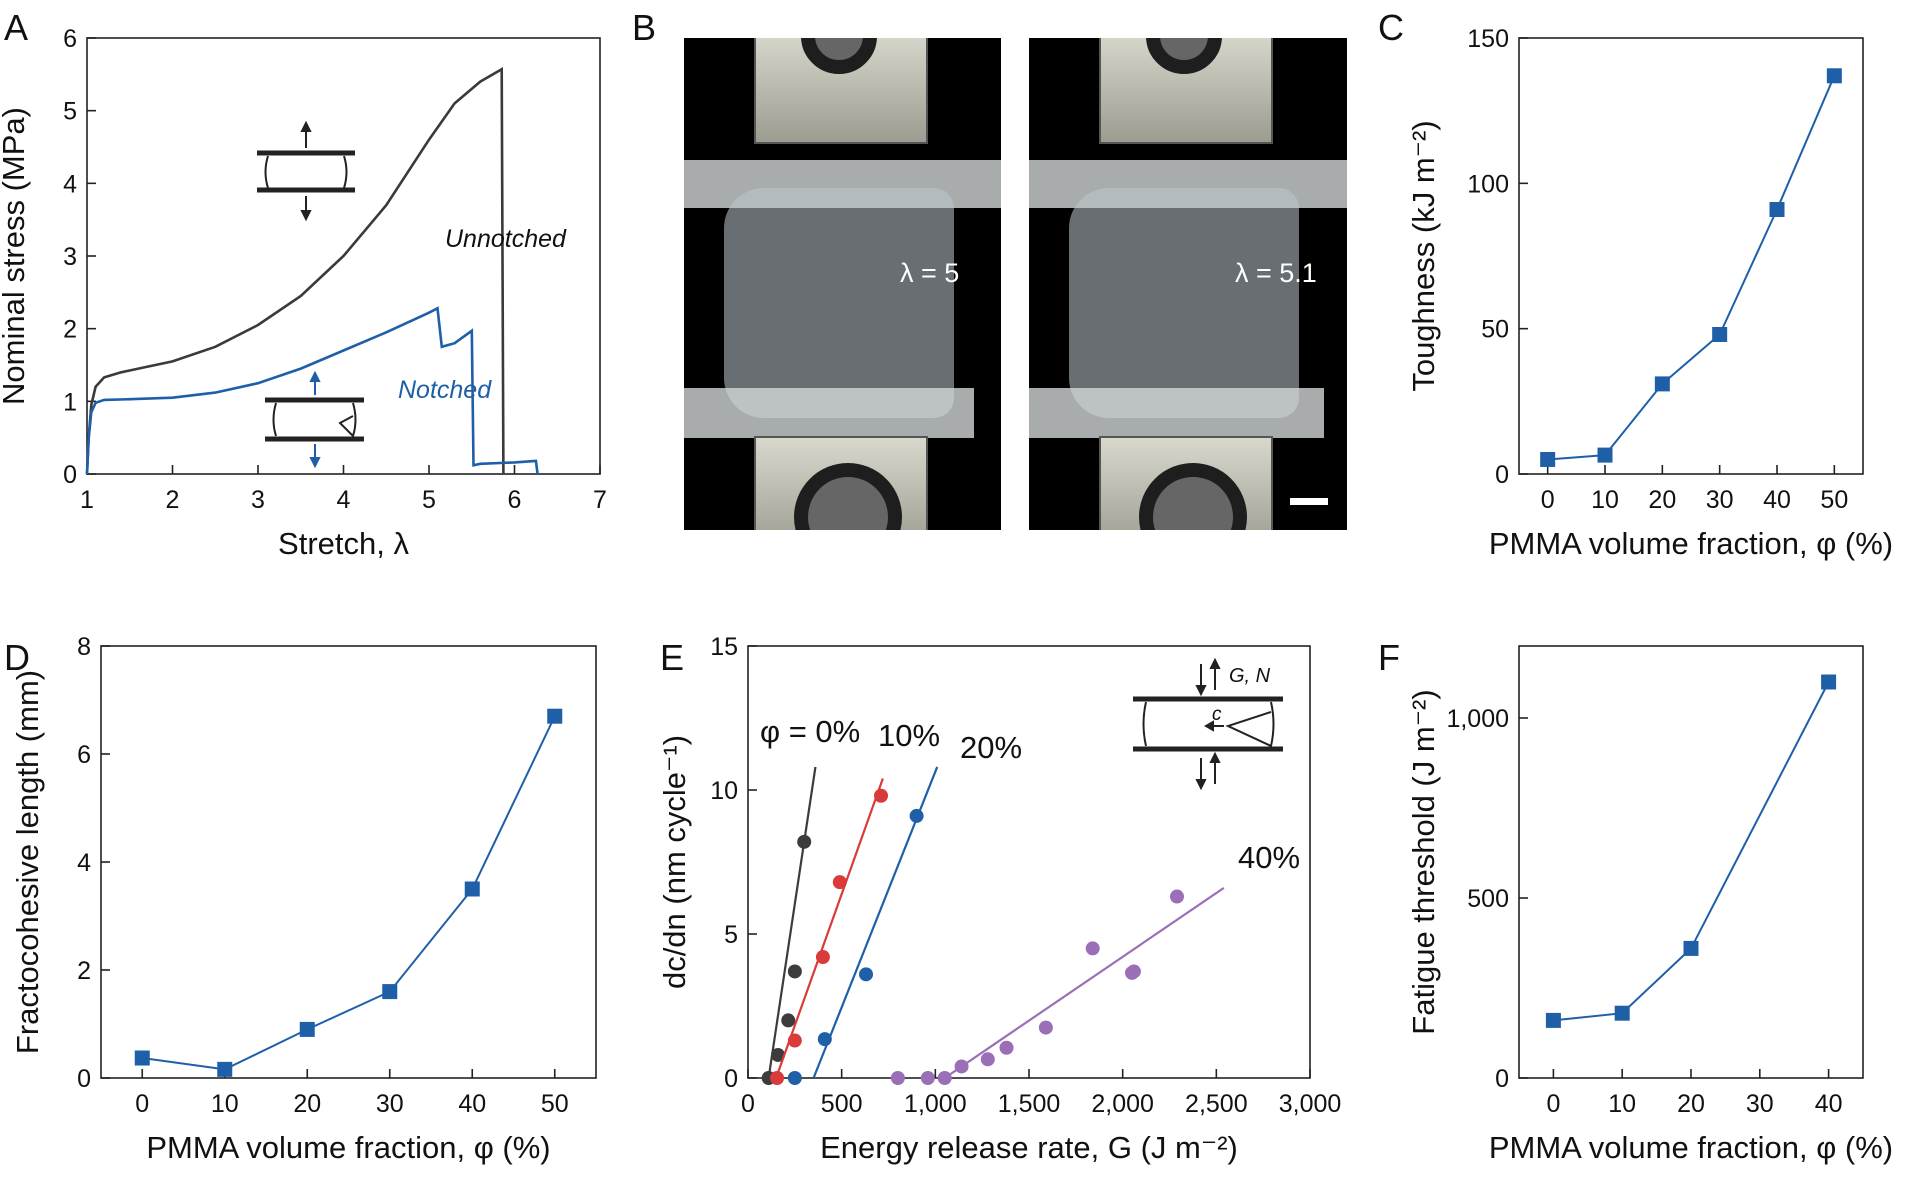  I want to click on photo-stretch-5: λ = 5, so click(842, 284).